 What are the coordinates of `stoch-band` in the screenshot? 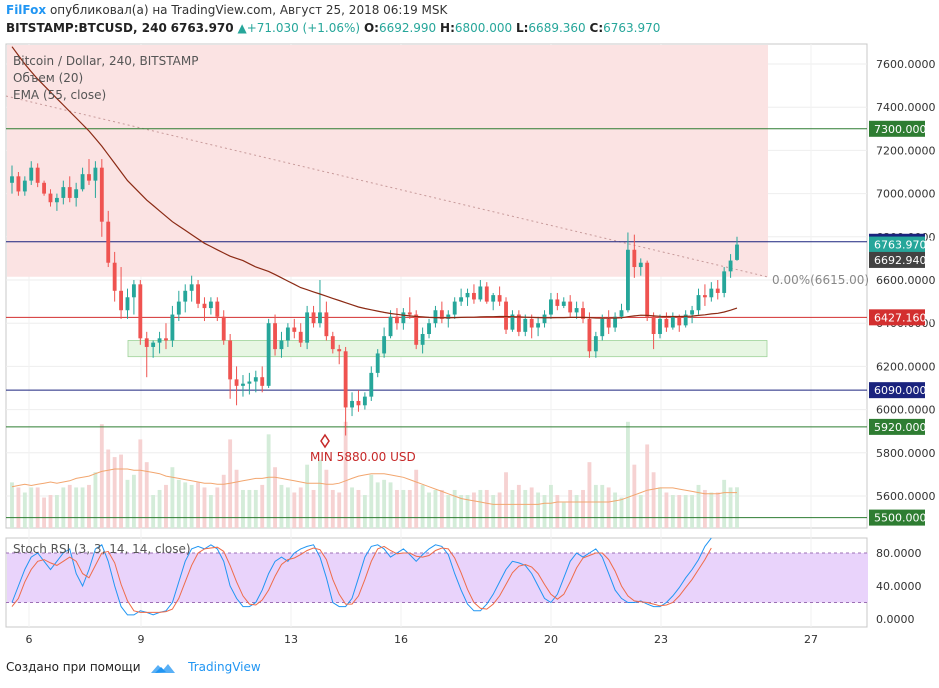 It's located at (437, 578).